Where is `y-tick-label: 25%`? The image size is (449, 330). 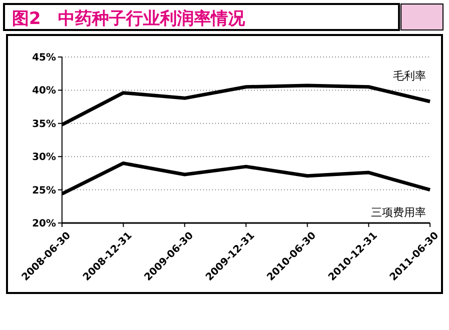 y-tick-label: 25% is located at coordinates (44, 190).